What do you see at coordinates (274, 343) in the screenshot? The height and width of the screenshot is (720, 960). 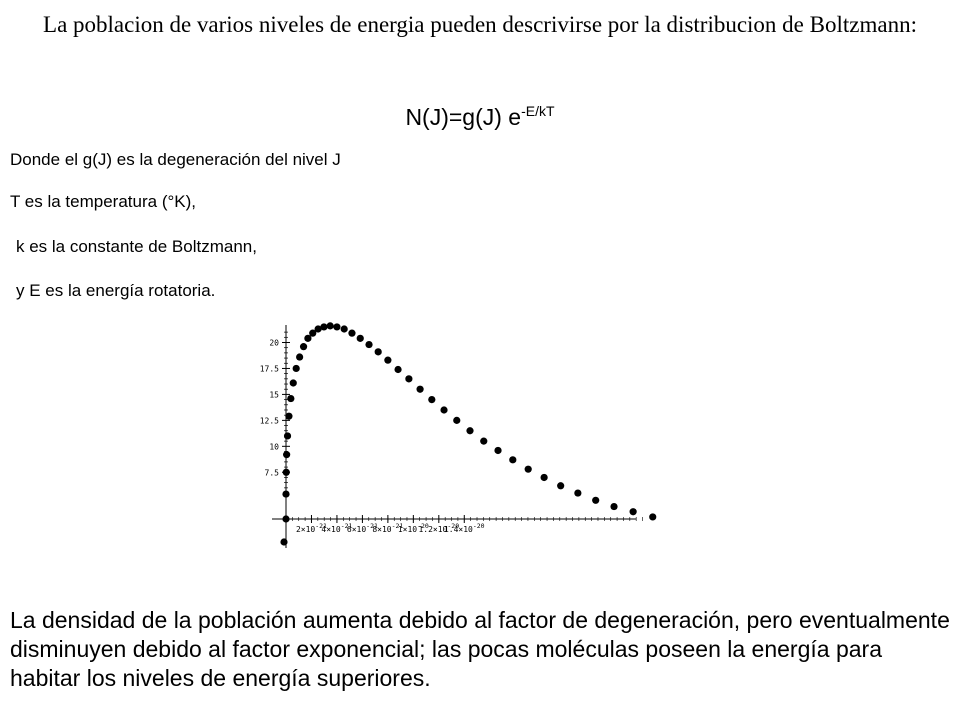 I see `y-tick-label: 20` at bounding box center [274, 343].